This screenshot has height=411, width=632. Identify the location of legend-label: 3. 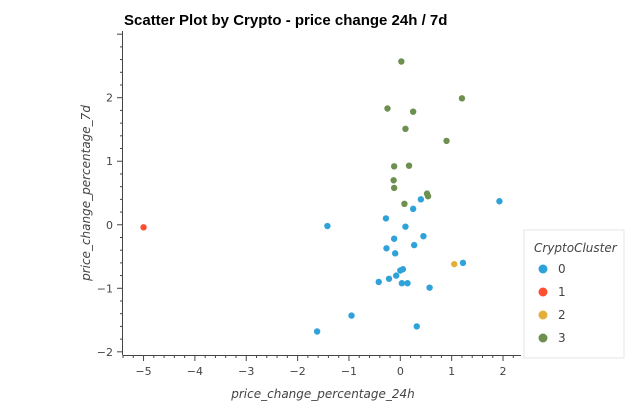
(562, 338).